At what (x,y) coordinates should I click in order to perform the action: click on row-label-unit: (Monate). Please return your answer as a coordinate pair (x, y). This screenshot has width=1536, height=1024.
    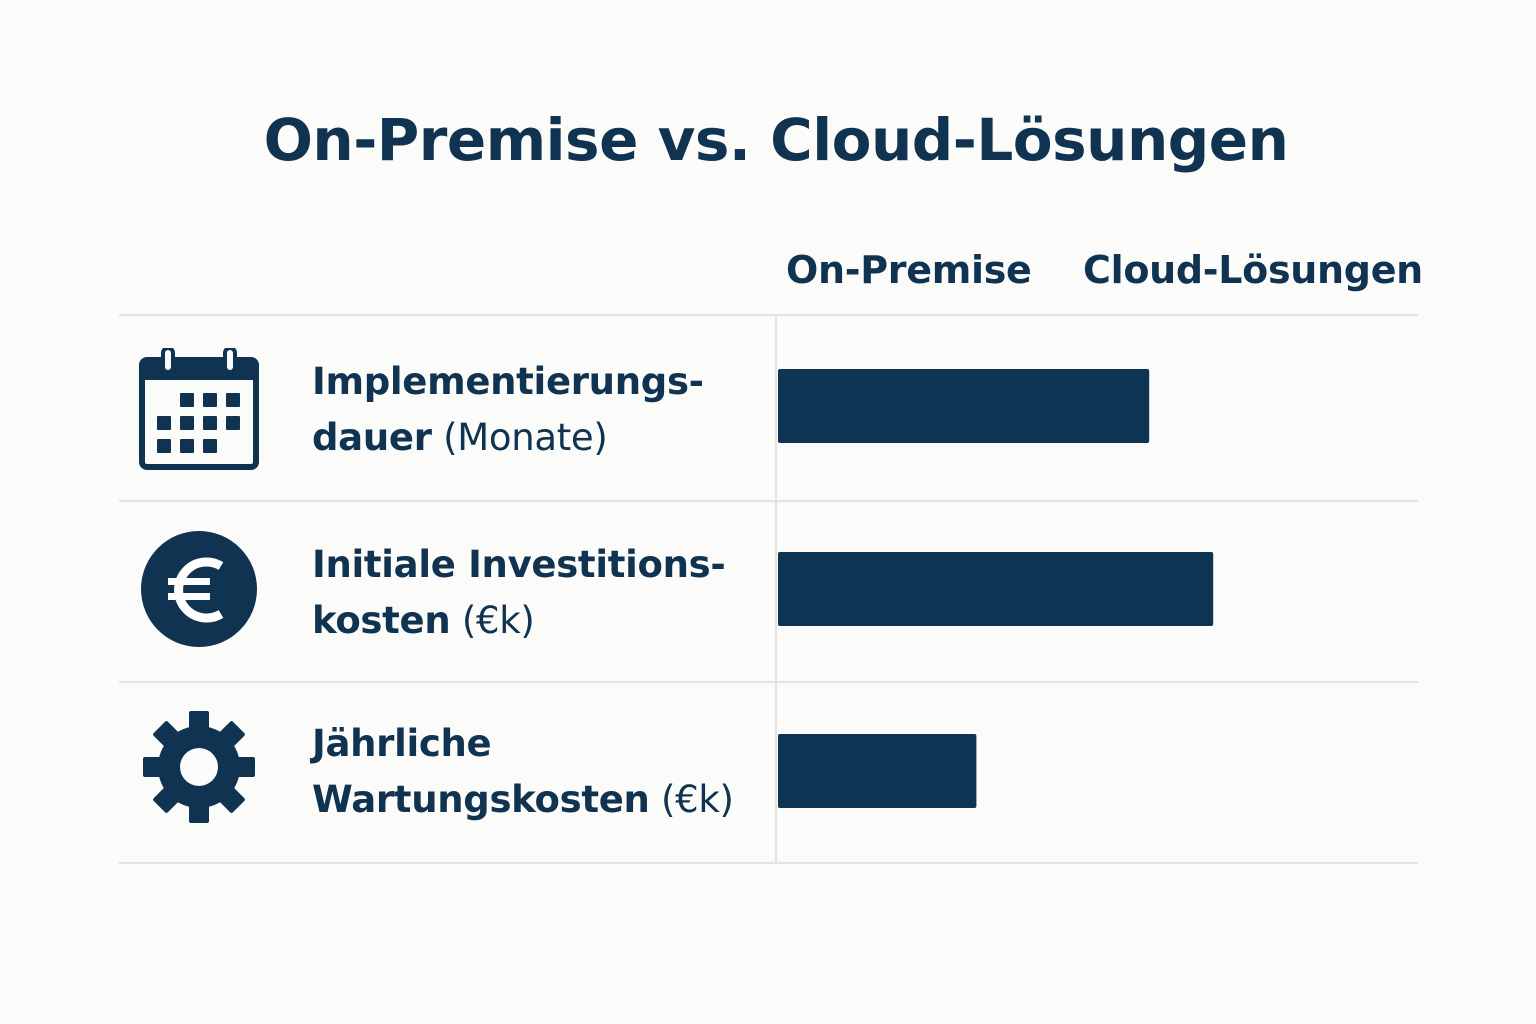
    Looking at the image, I should click on (525, 437).